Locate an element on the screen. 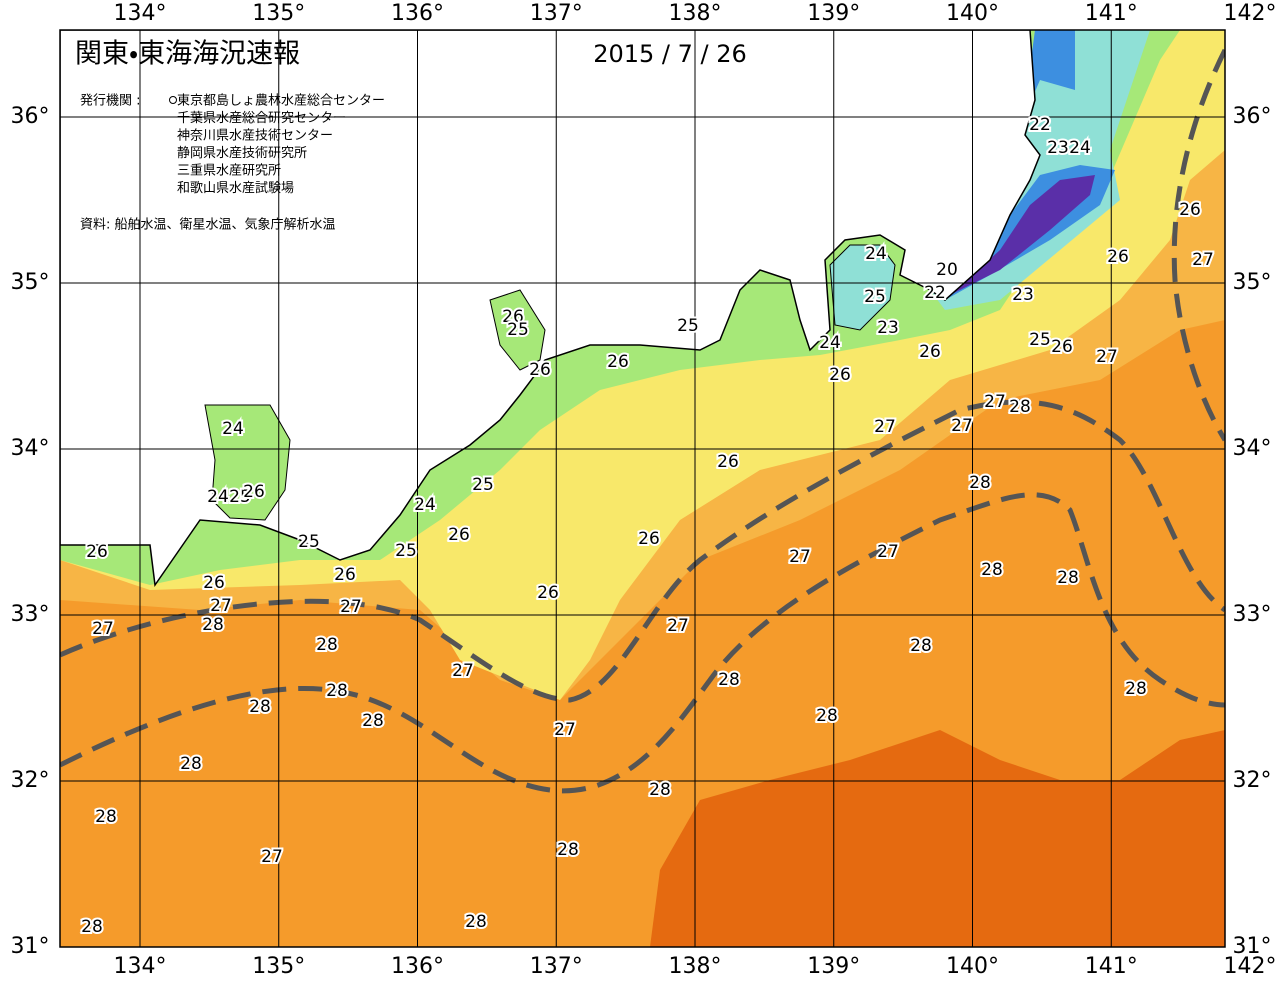  sea-cyan is located at coordinates (1040, 170).